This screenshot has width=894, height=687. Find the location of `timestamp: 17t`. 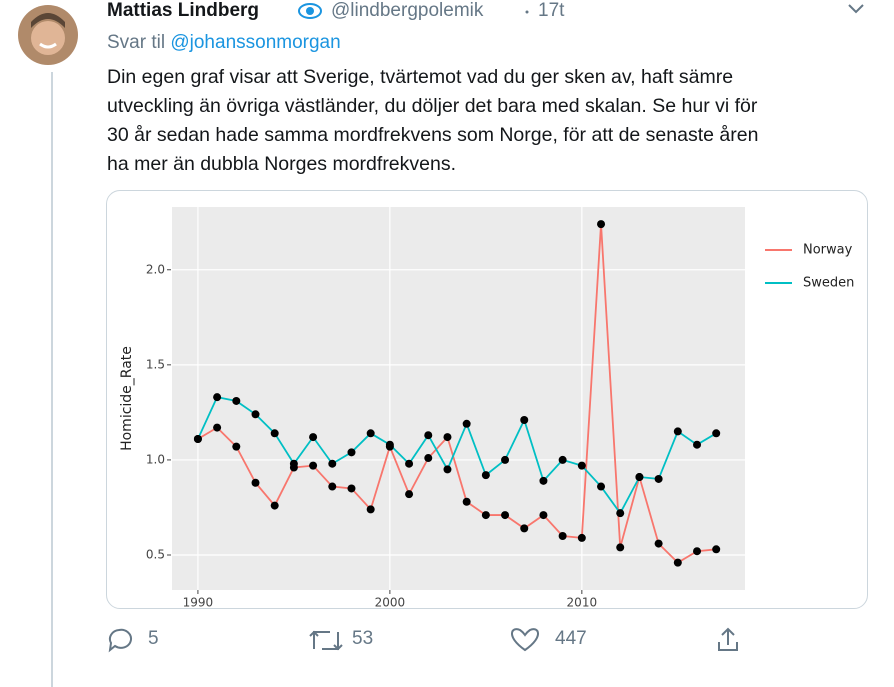

timestamp: 17t is located at coordinates (551, 10).